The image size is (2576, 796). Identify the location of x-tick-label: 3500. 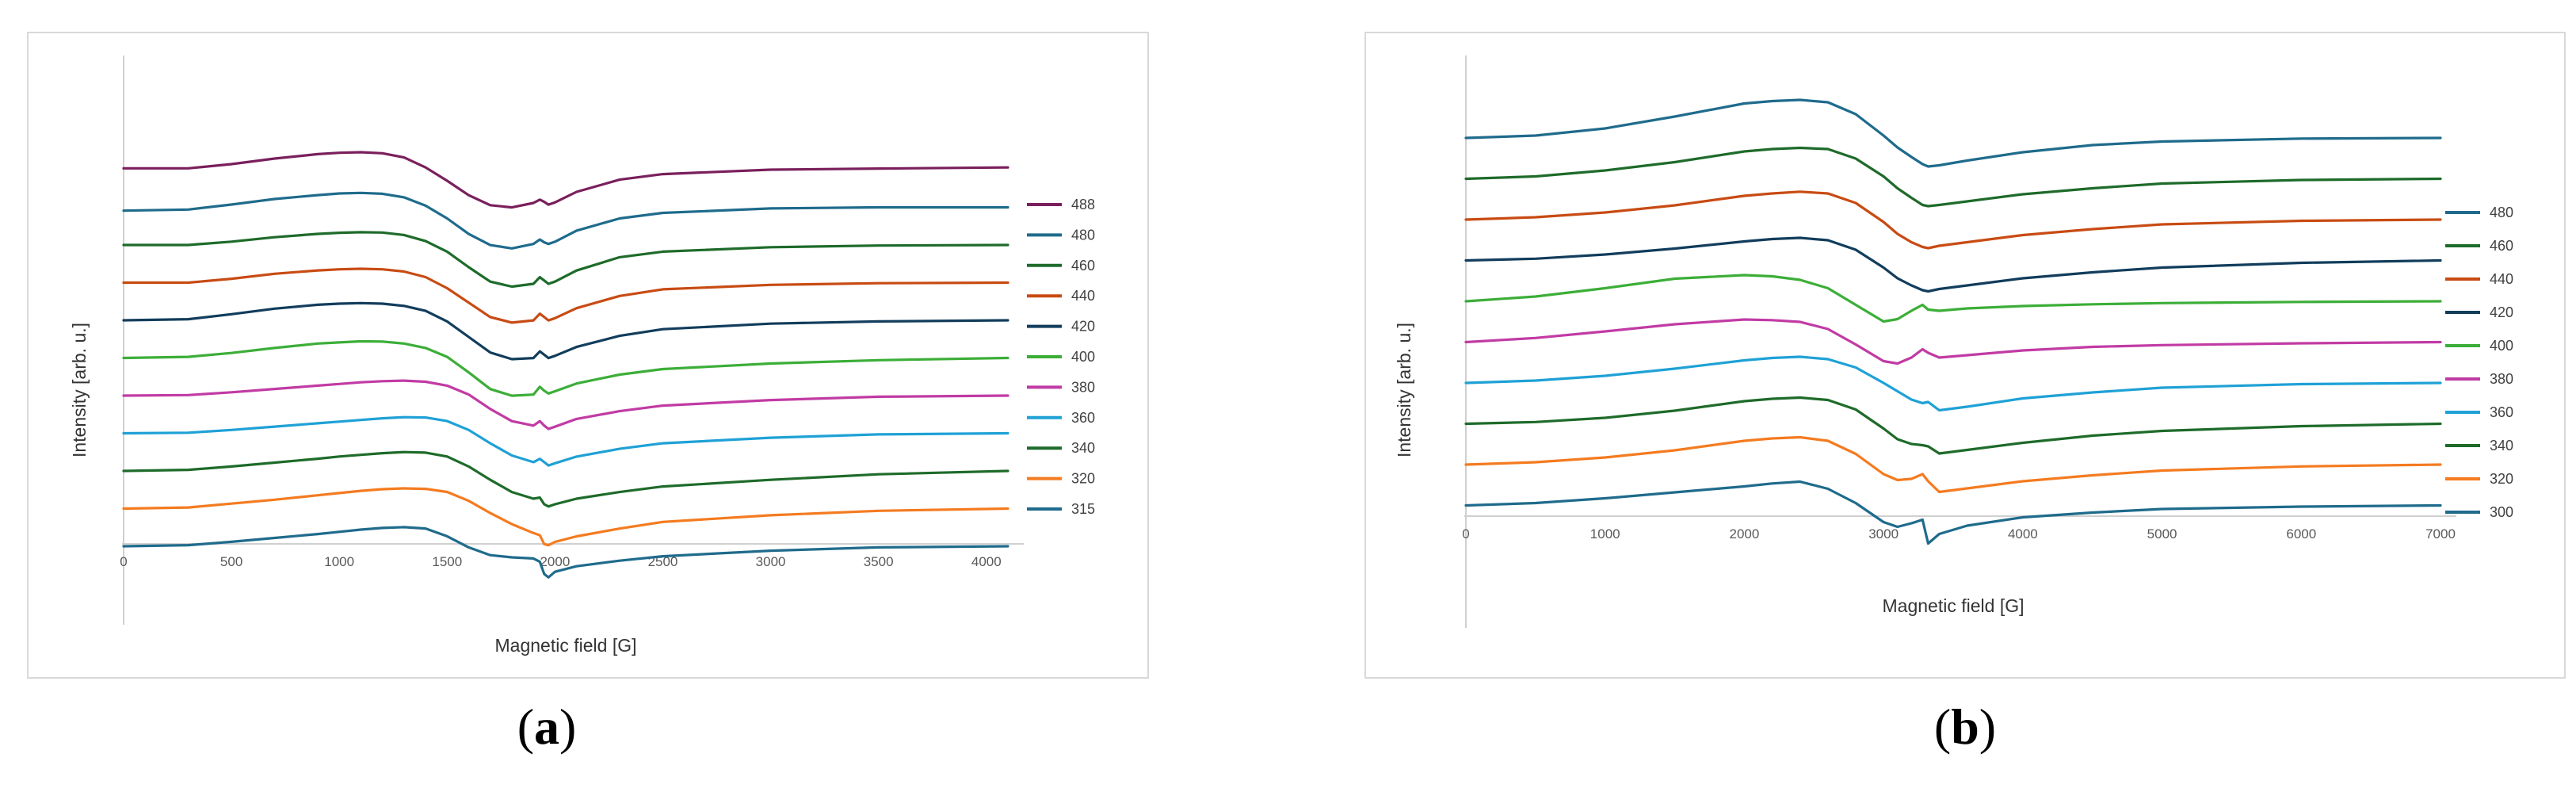
(879, 561).